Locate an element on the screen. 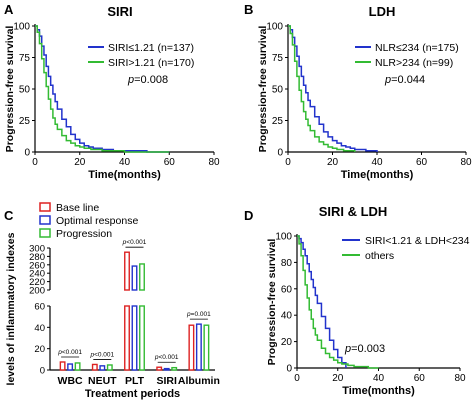  panel-b-y-tick-label: 50 is located at coordinates (278, 90).